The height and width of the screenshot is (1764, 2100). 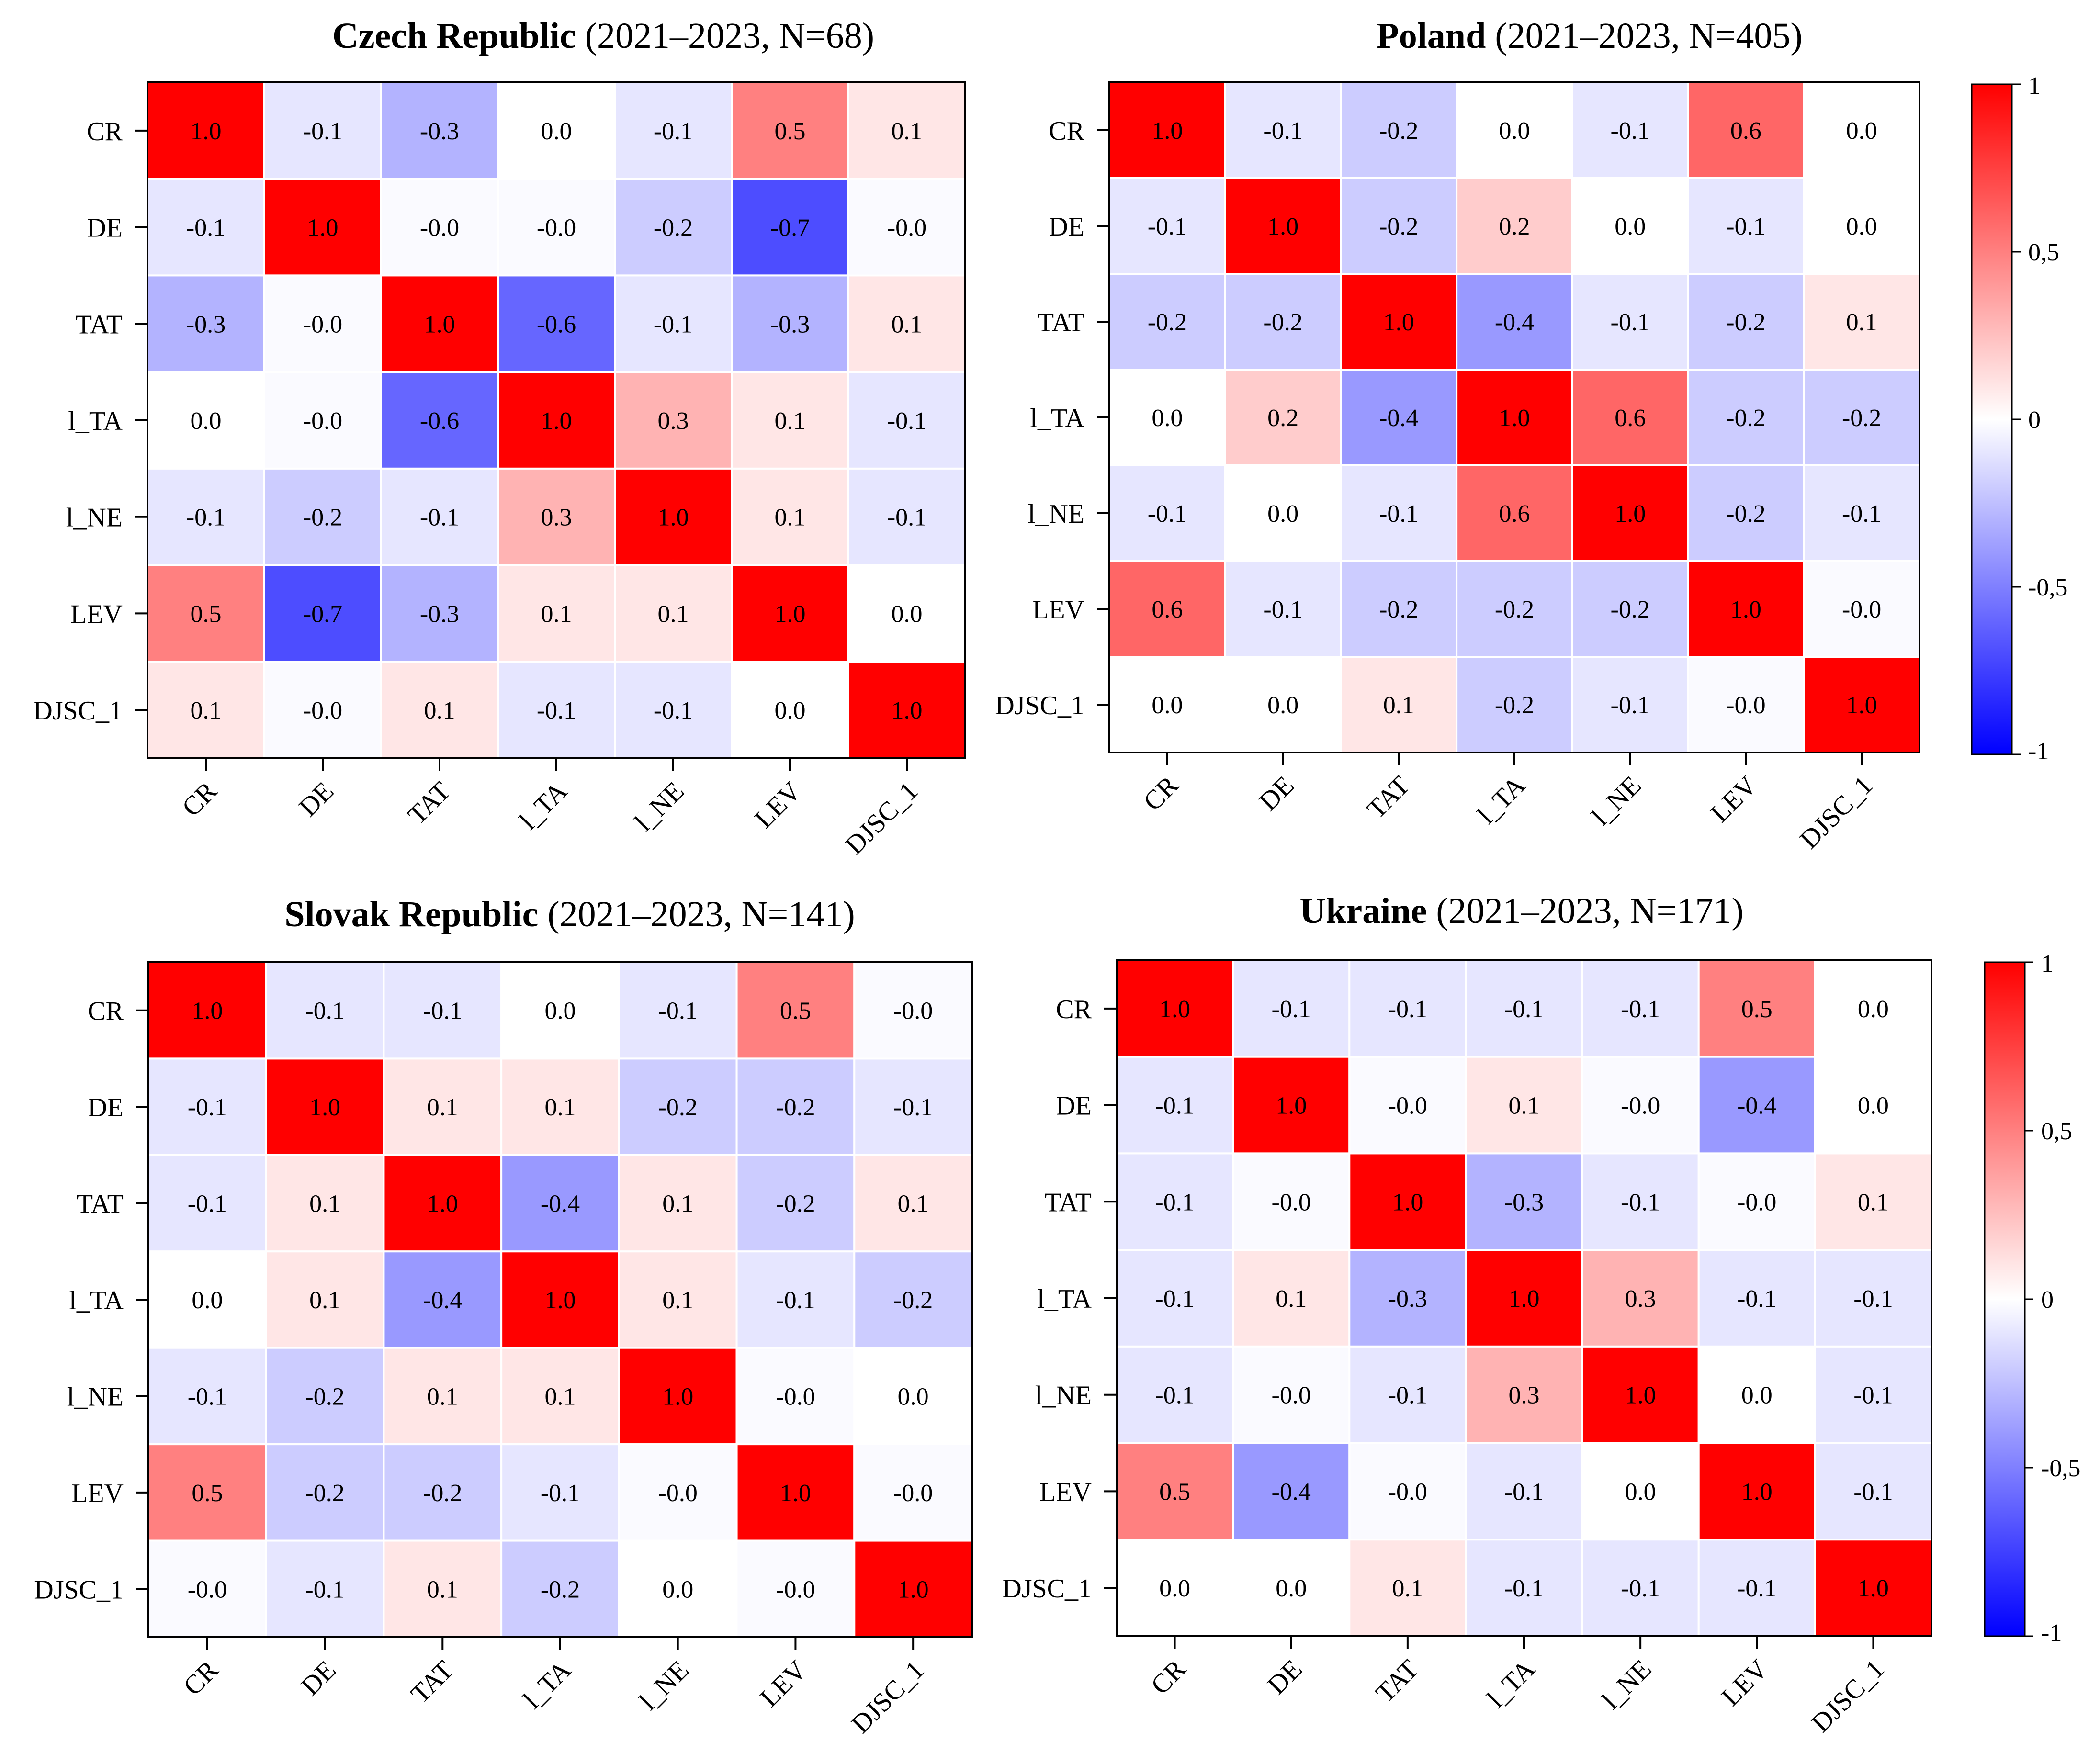 What do you see at coordinates (2056, 1132) in the screenshot?
I see `colorbar-tick-label: 0,5` at bounding box center [2056, 1132].